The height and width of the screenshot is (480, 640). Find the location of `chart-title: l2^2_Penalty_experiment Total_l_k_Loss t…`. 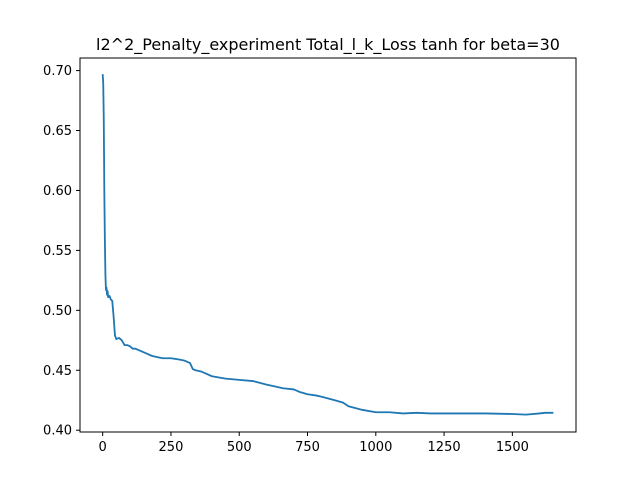

chart-title: l2^2_Penalty_experiment Total_l_k_Loss t… is located at coordinates (328, 45).